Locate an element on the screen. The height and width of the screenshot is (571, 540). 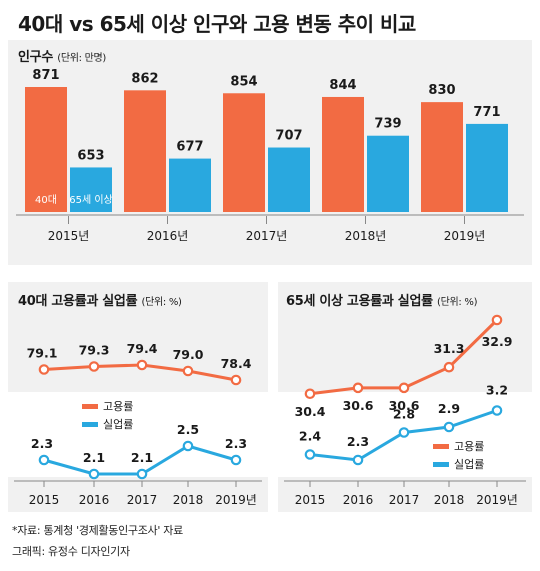
bar-value-label: 707 is located at coordinates (288, 136).